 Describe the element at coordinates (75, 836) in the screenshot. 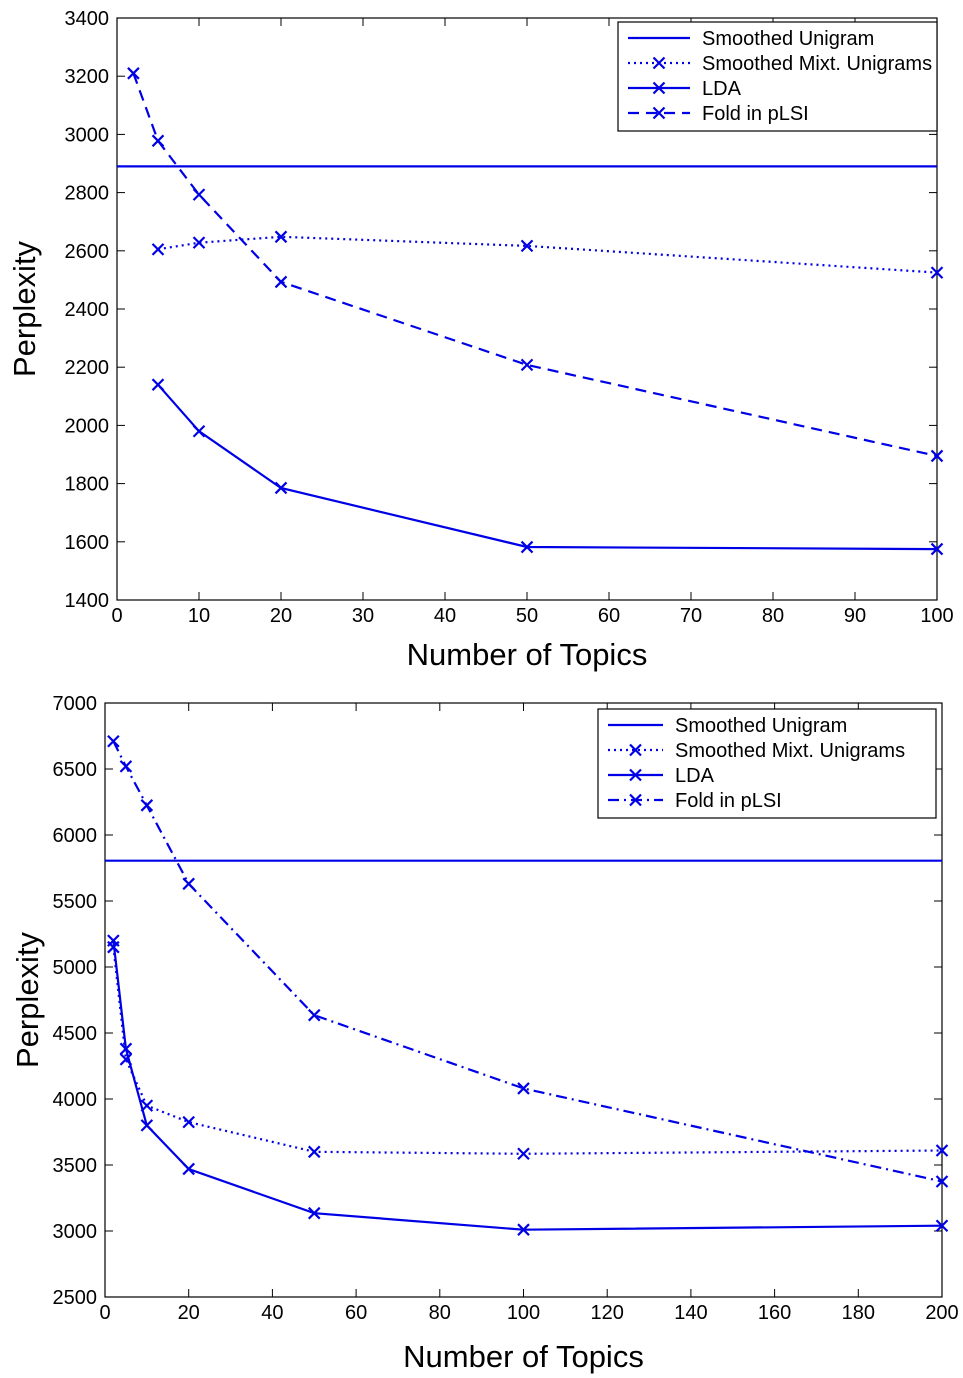

I see `y-tick-label: 6000` at that location.